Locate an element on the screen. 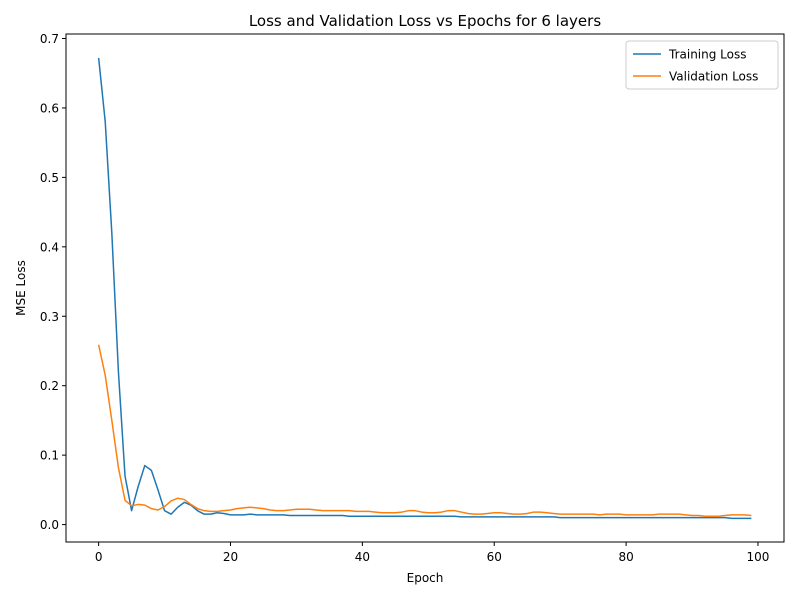 The width and height of the screenshot is (800, 600). y-tick-label: 0.1 is located at coordinates (49, 456).